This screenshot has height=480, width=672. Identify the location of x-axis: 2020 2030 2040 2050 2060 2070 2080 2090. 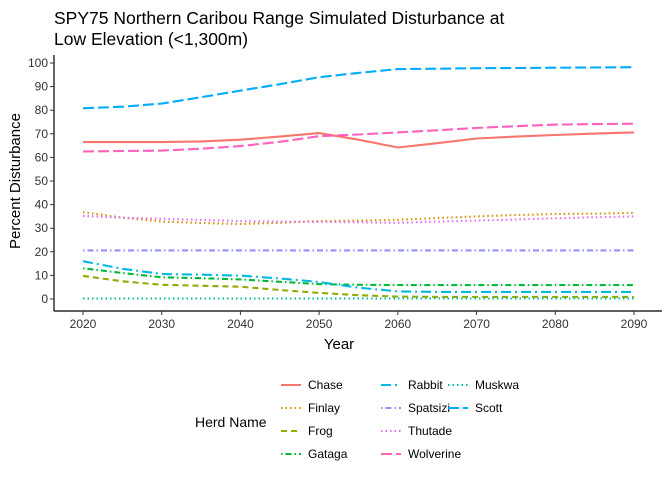
(359, 321).